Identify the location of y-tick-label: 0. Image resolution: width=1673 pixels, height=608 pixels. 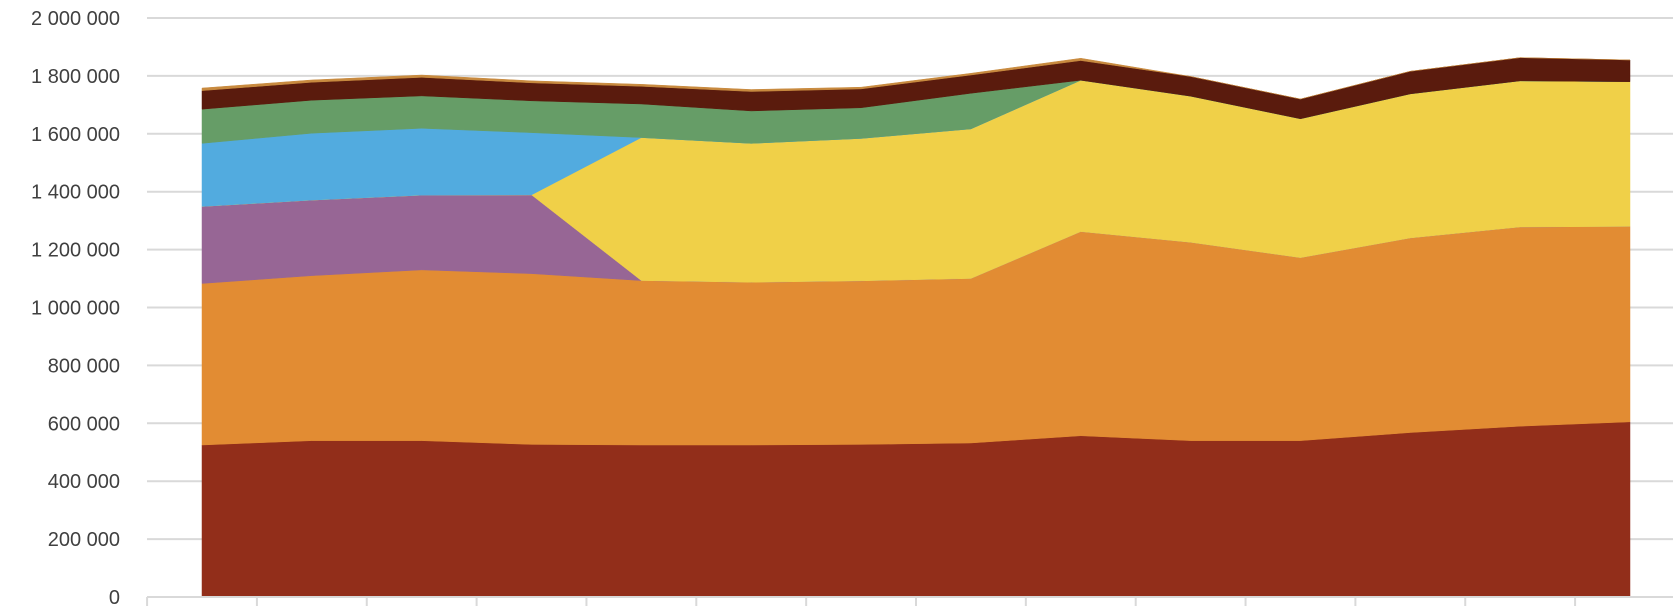
(114, 597).